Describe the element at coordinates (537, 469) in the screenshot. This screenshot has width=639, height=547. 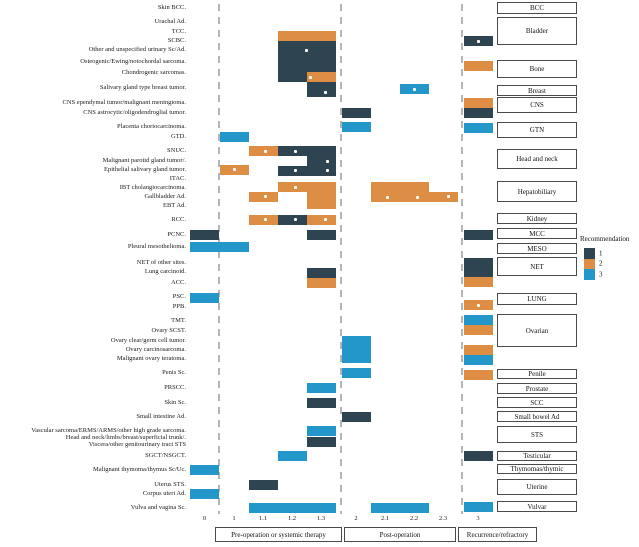
I see `group-box: Thymomas/thymic` at that location.